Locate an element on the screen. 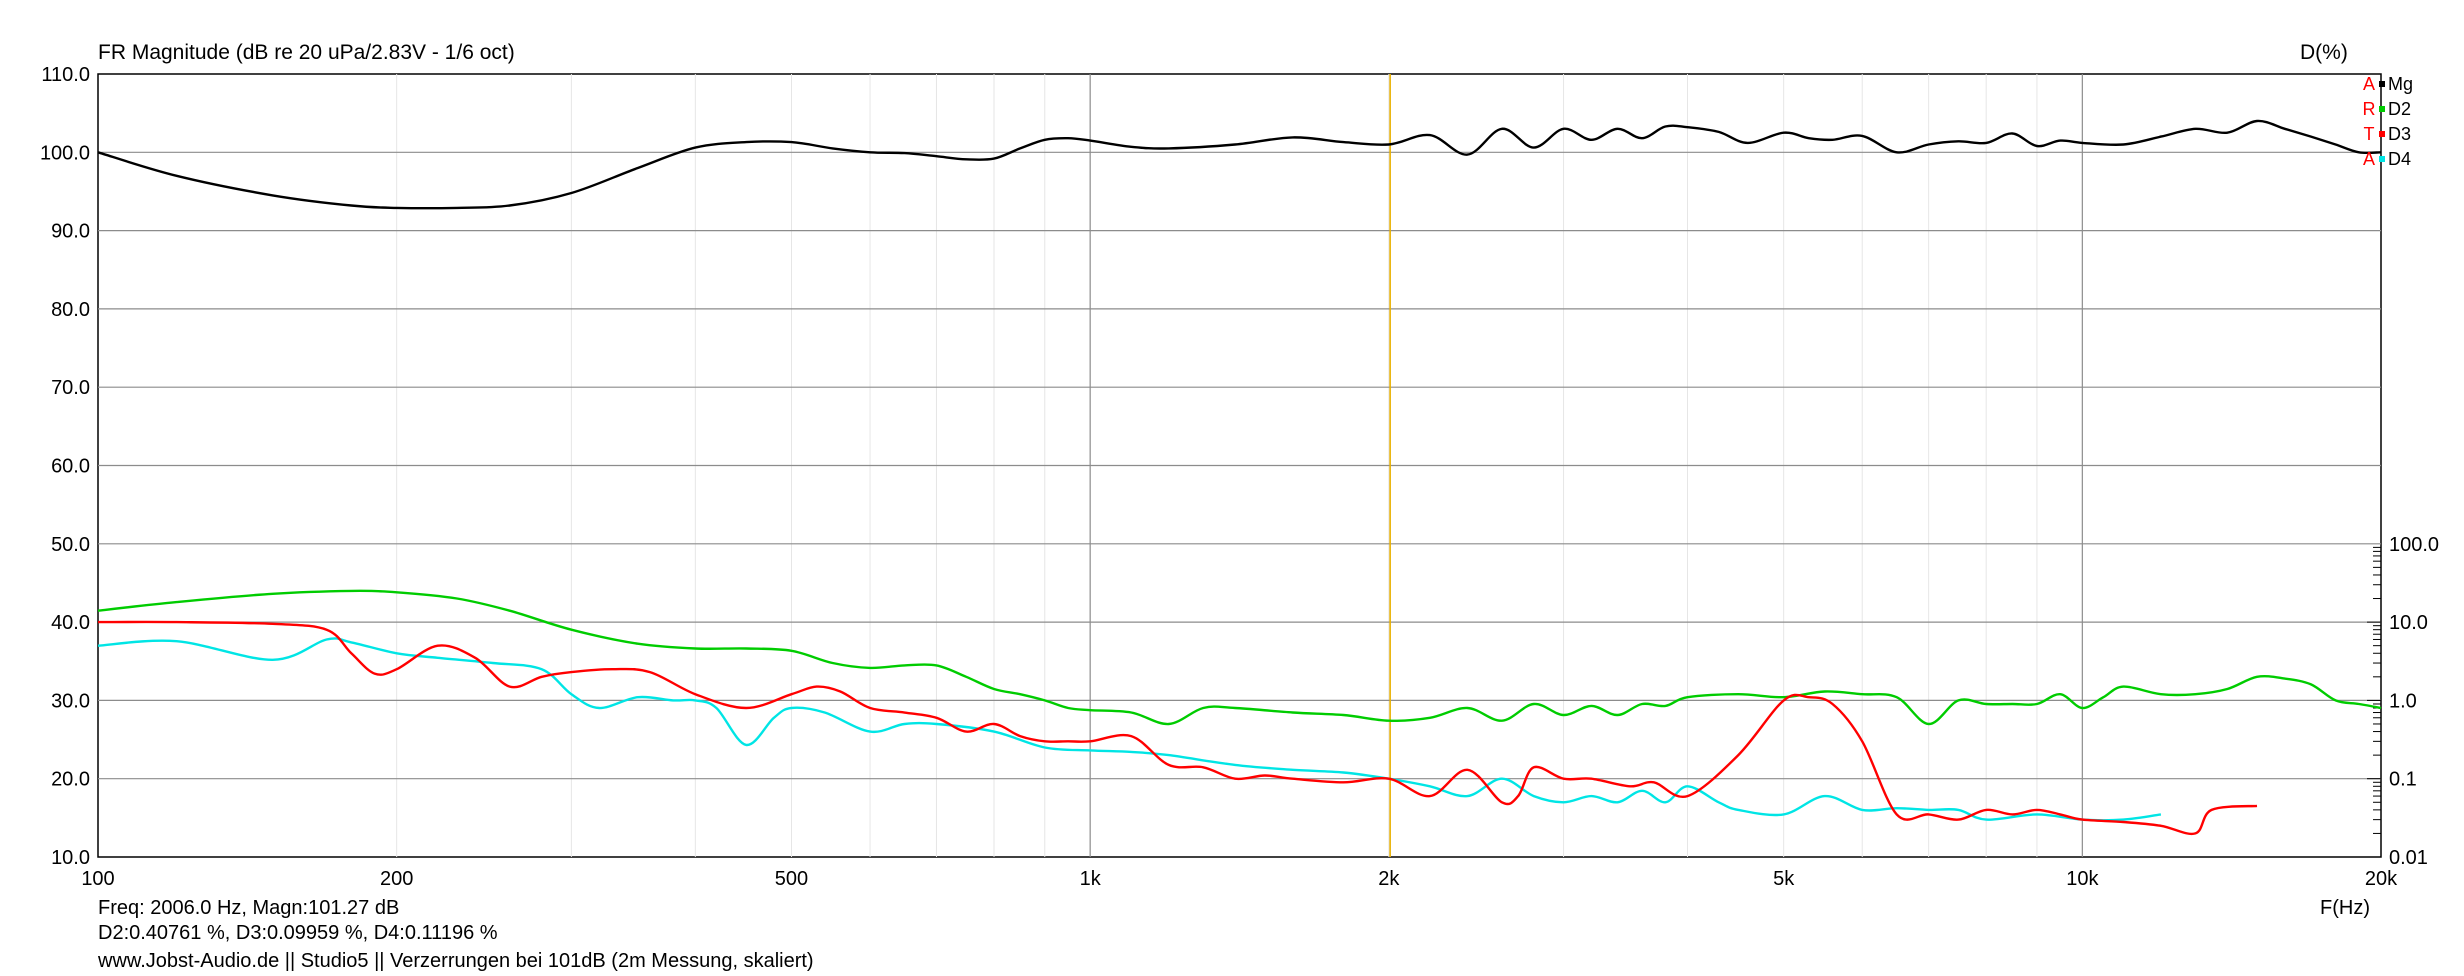  y-tick-label: 60.0 is located at coordinates (70, 467).